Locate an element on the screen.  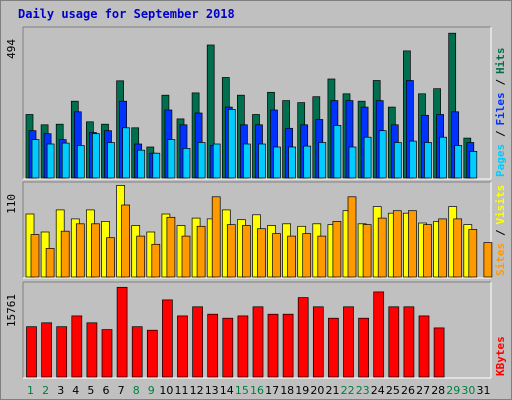
day-label-23: 23 is located at coordinates (363, 390).